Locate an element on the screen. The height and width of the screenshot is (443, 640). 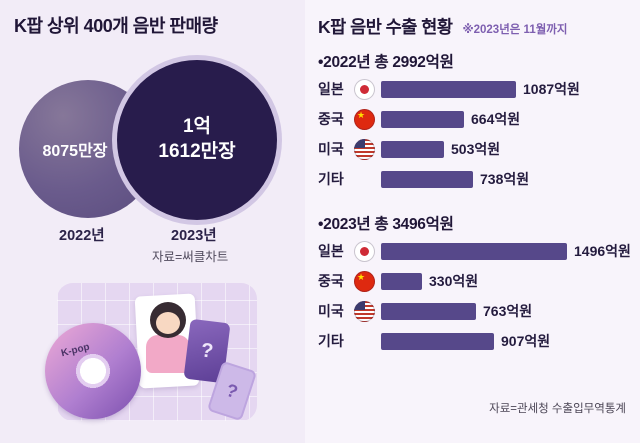
export-source: 자료=관세청 수출입무역통계 is located at coordinates (557, 409).